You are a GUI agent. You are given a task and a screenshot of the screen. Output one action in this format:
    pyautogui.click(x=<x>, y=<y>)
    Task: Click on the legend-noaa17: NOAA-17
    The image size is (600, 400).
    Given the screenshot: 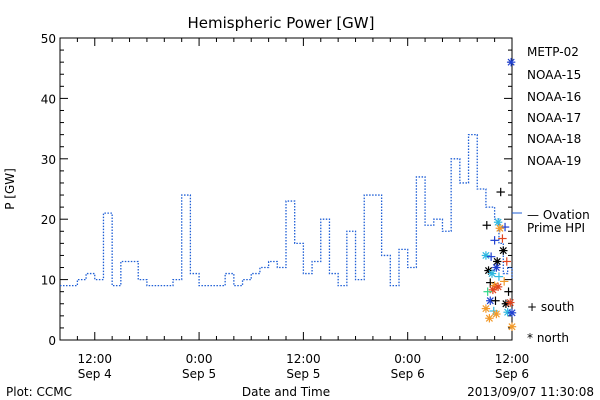 What is the action you would take?
    pyautogui.click(x=554, y=118)
    